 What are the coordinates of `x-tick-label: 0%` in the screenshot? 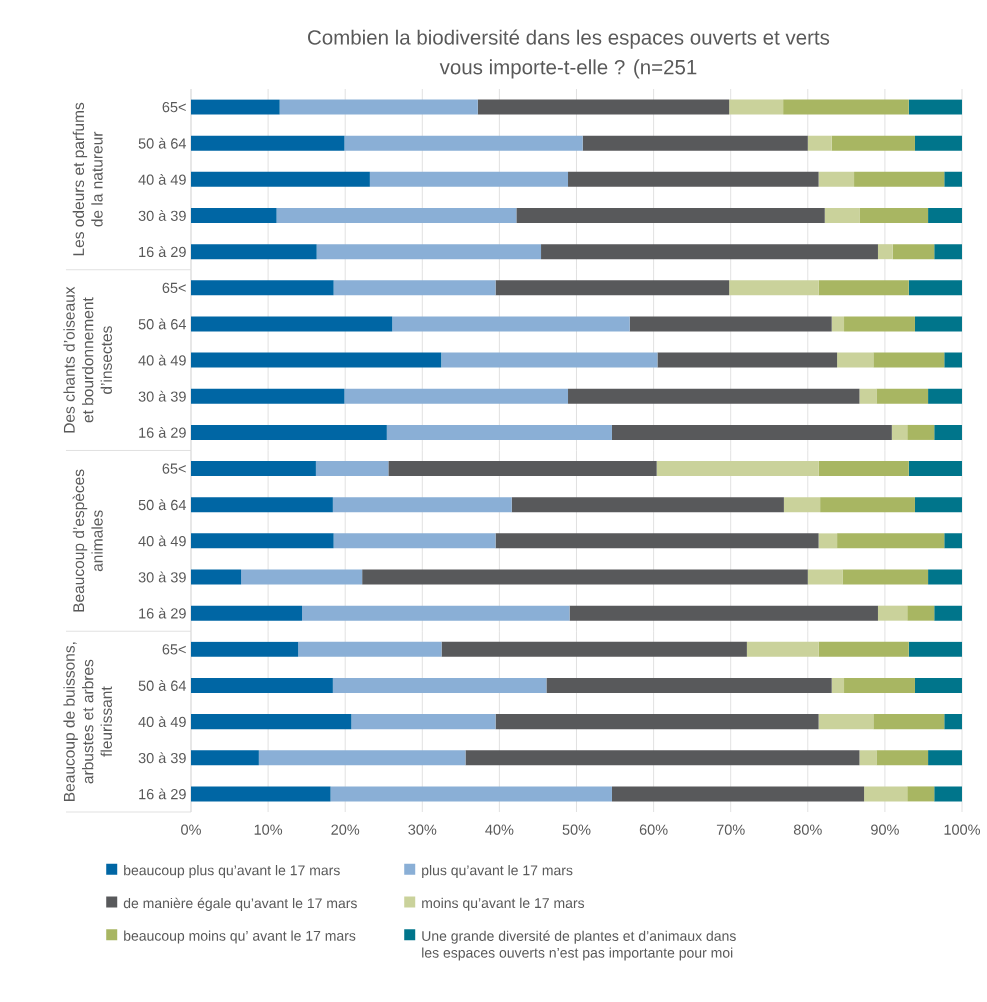 It's located at (191, 829).